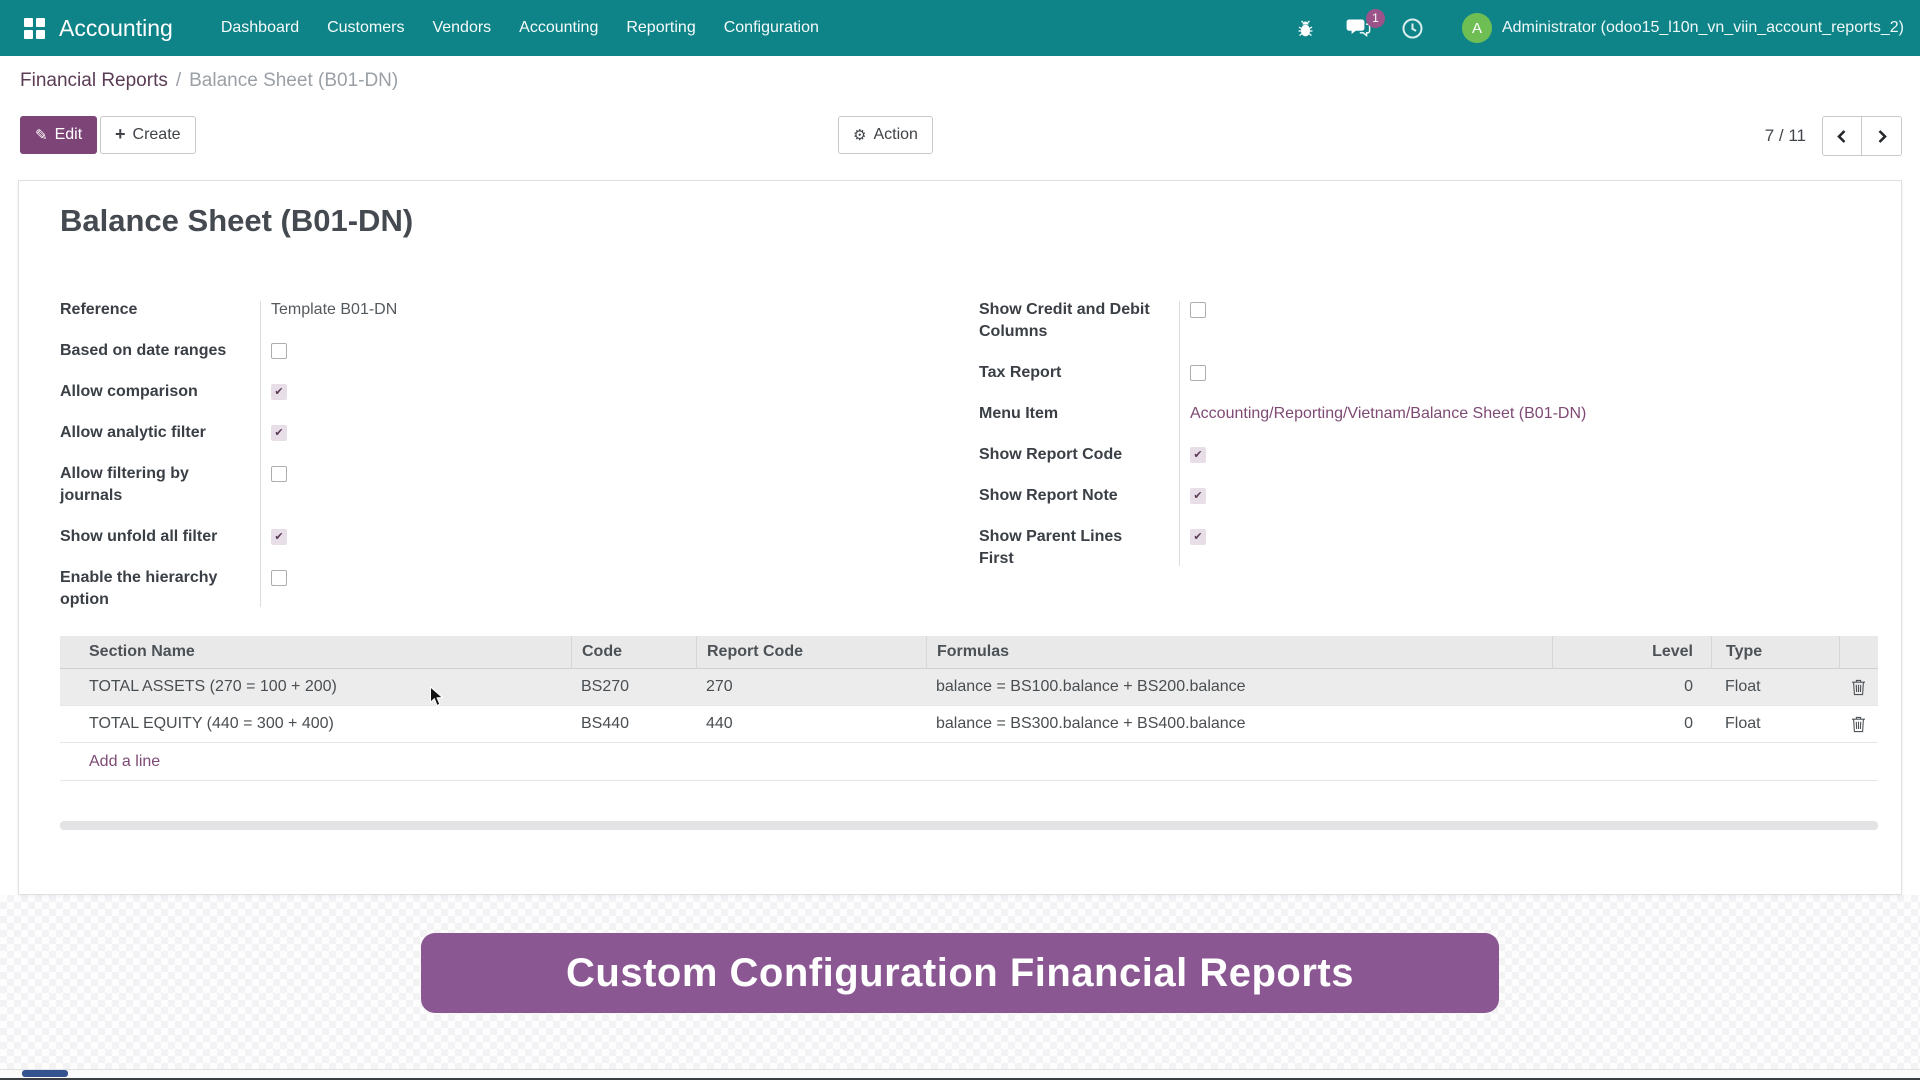  Describe the element at coordinates (1091, 723) in the screenshot. I see `cell-formulas: balance = BS300.balance + BS400.balance` at that location.